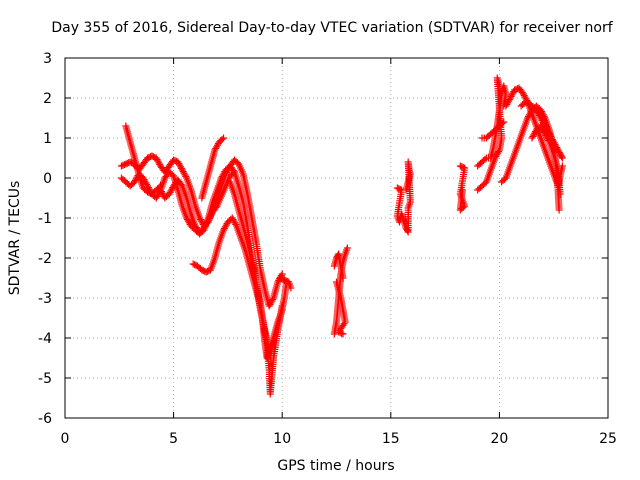 This screenshot has height=480, width=640. Describe the element at coordinates (338, 266) in the screenshot. I see `series-track-k` at that location.